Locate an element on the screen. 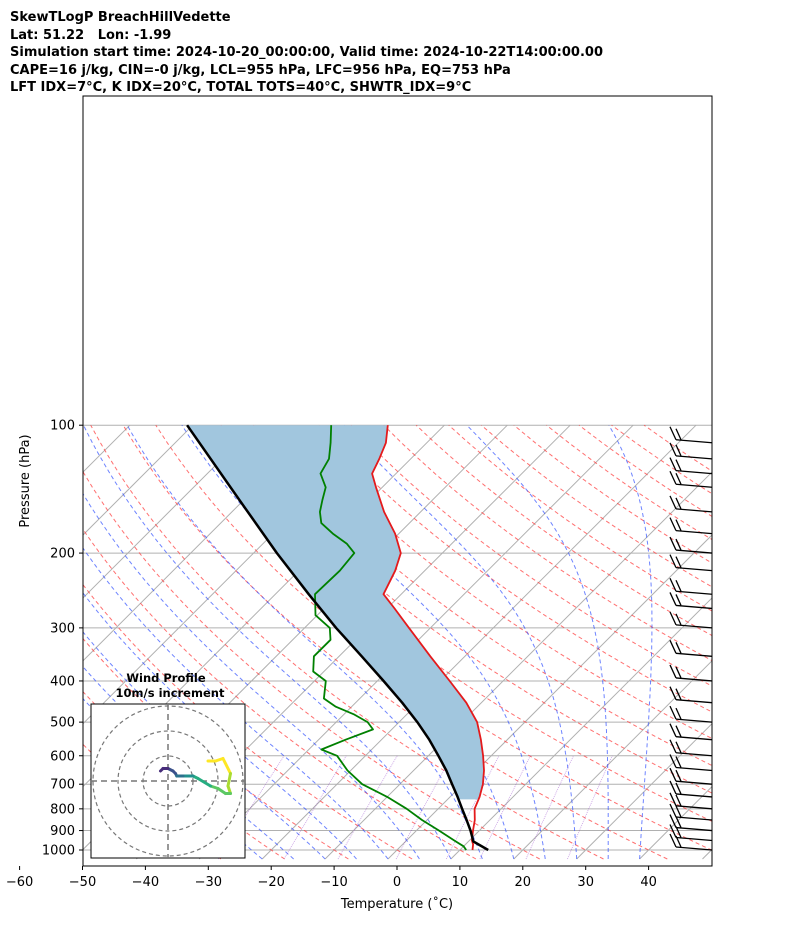  x-tick-label: 40 is located at coordinates (648, 882).